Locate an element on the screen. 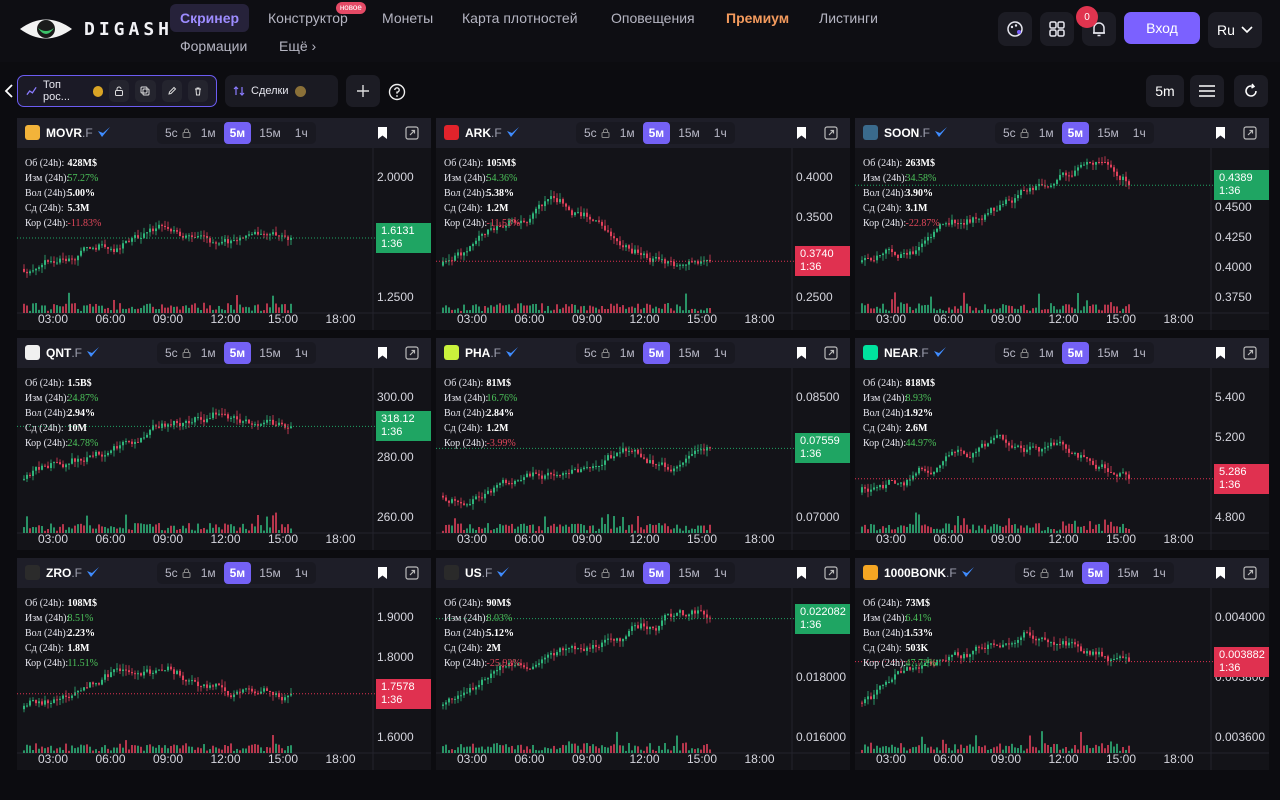 This screenshot has width=1280, height=800. nav-listings: Листинги is located at coordinates (848, 18).